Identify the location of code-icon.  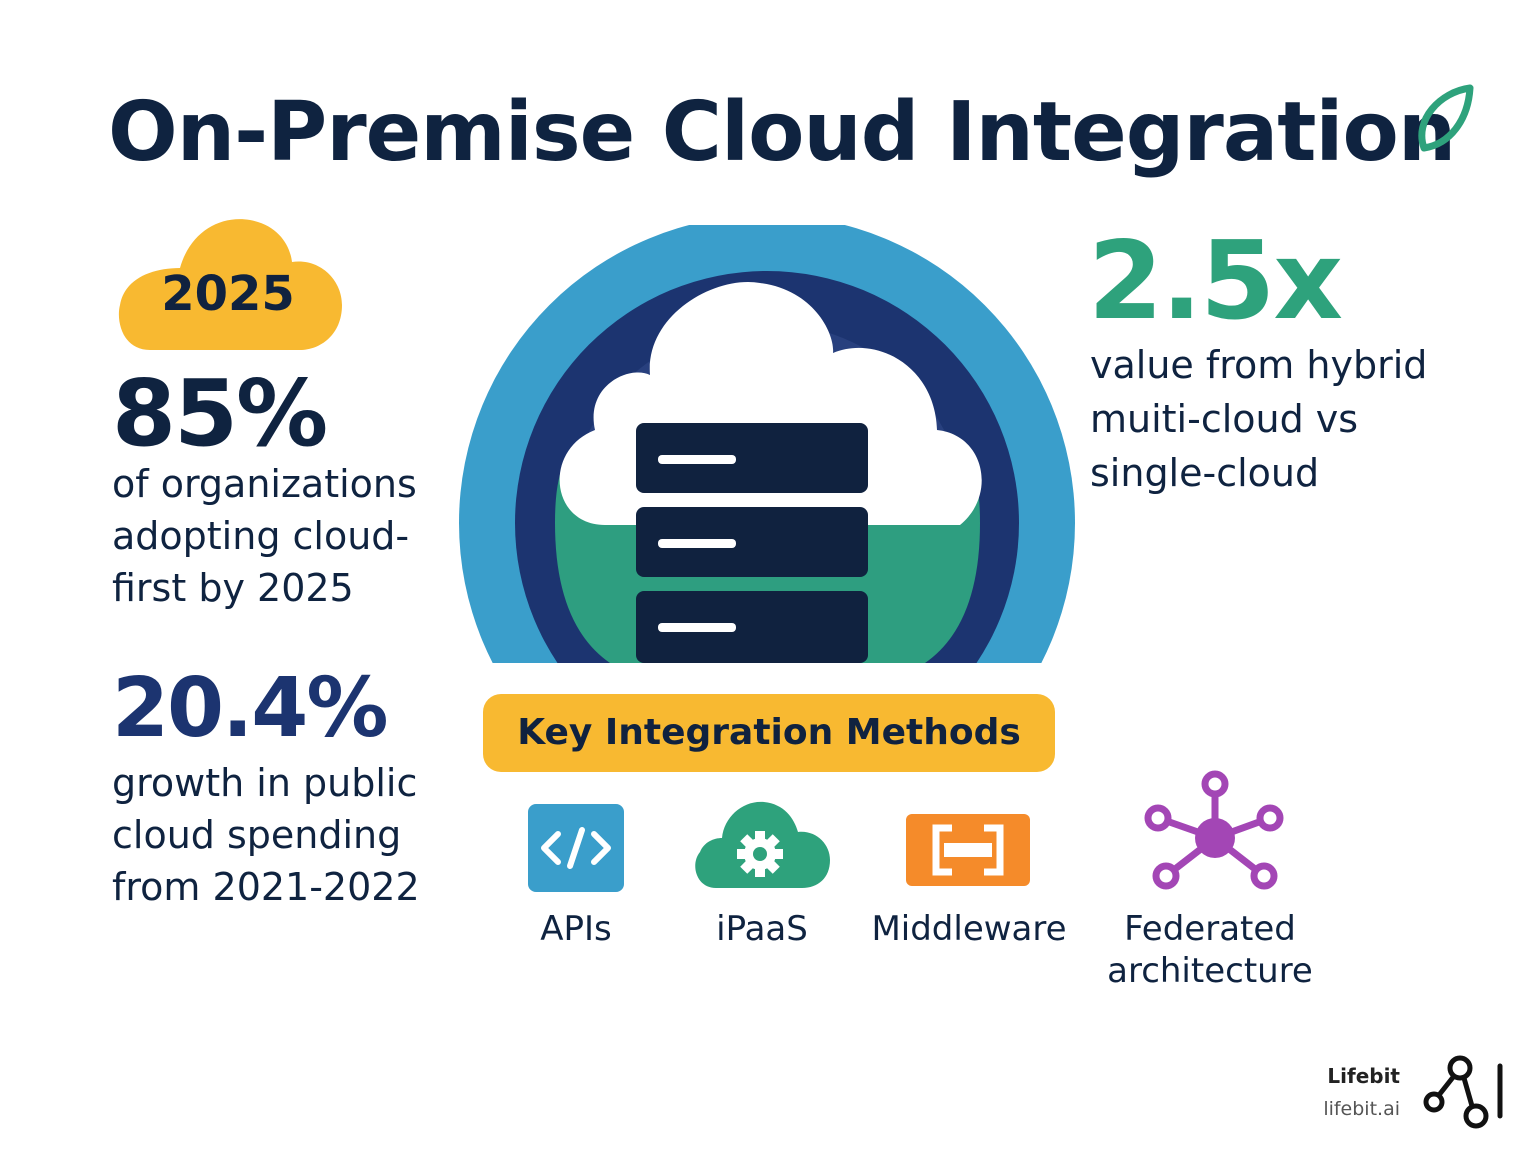
(576, 848).